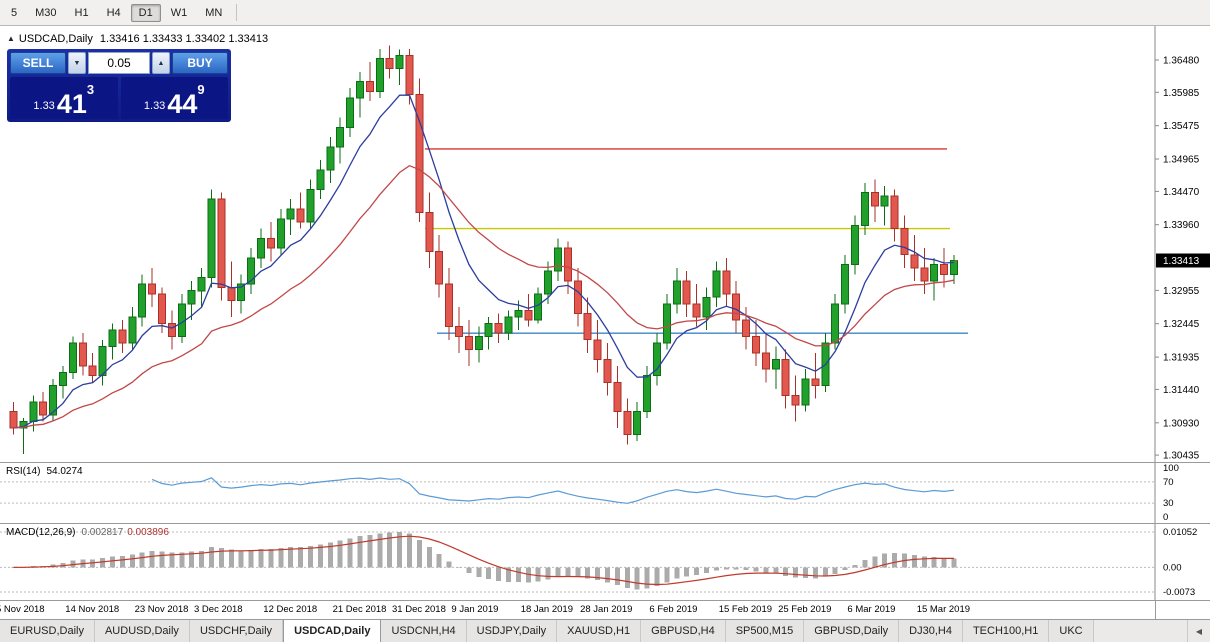  I want to click on time-axis-label: 18 Jan 2019, so click(546, 609).